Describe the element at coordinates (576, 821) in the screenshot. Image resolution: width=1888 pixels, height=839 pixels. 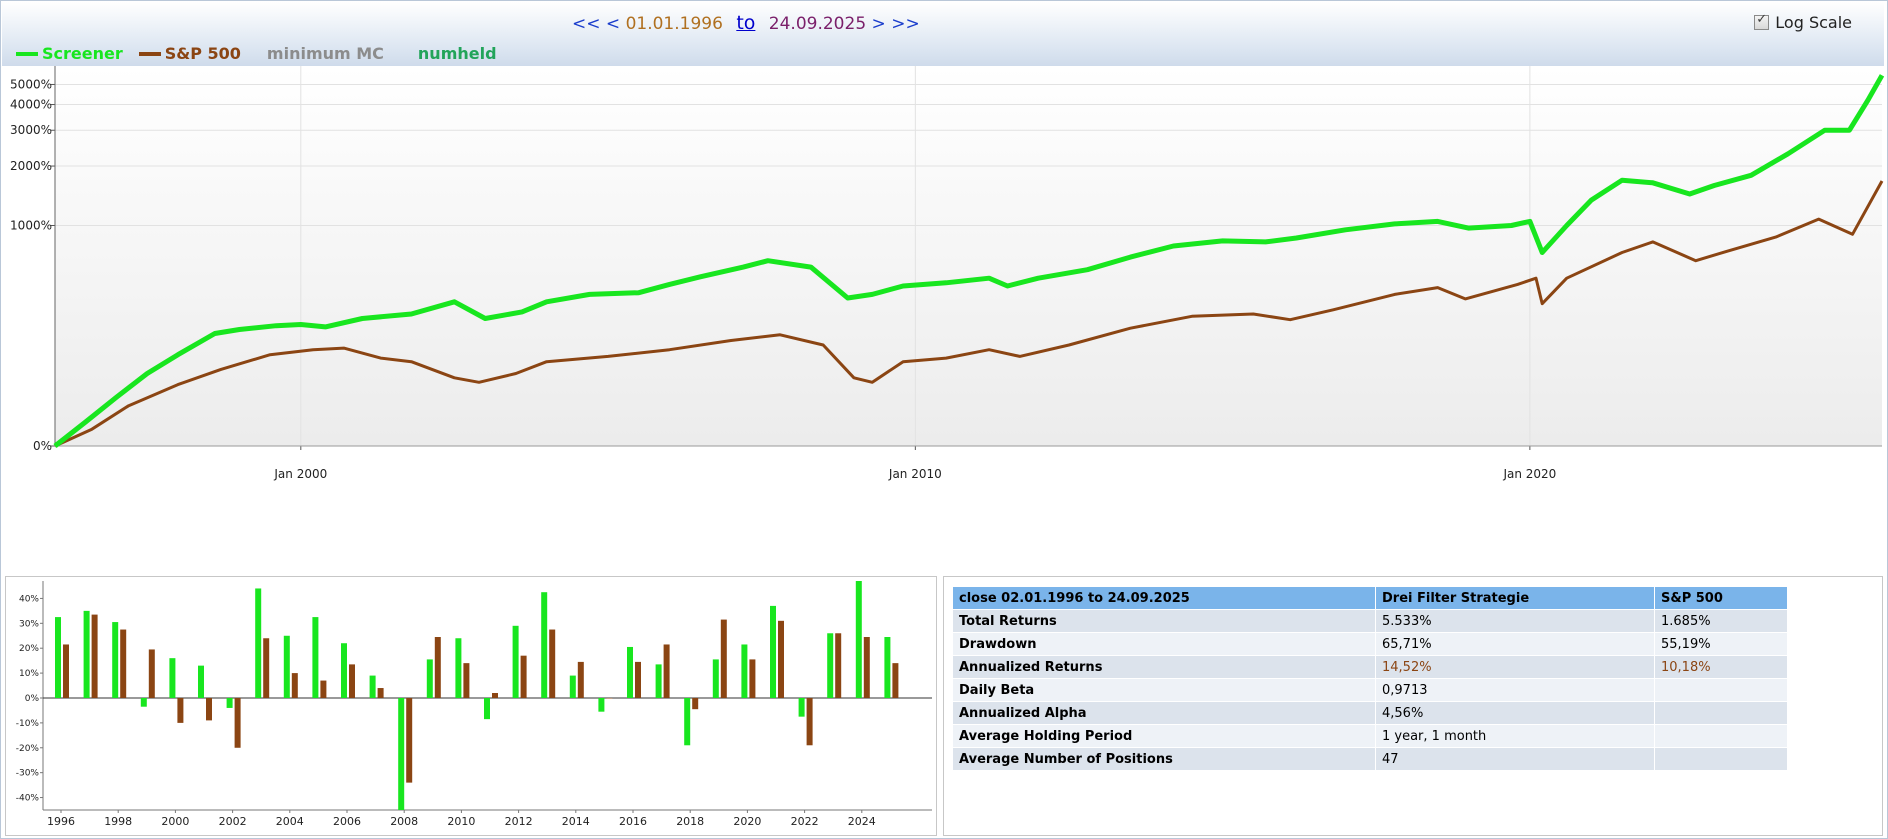
I see `bar-x-tick-label: 2014` at that location.